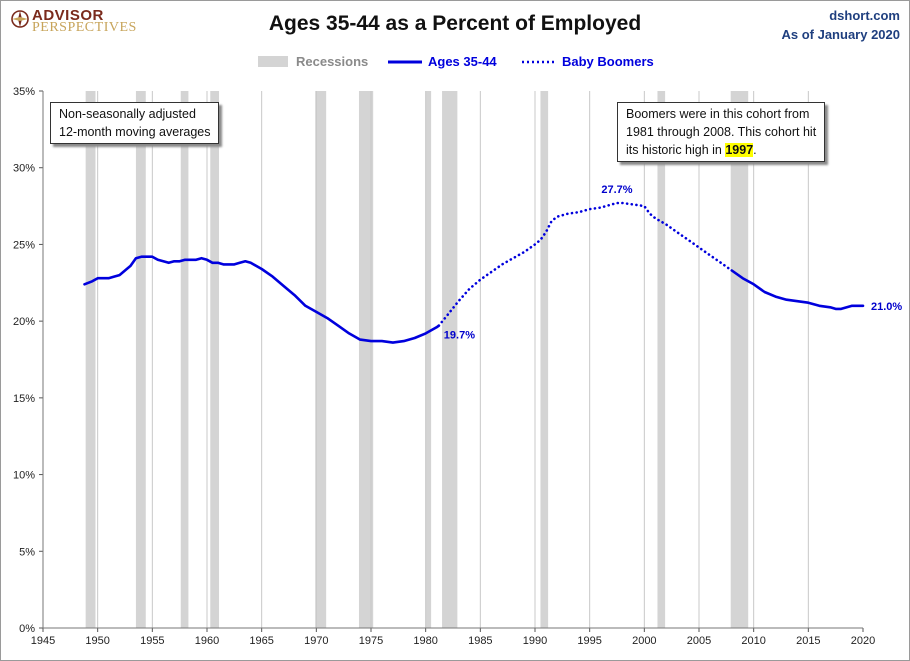  I want to click on x-tick-label: 1970, so click(316, 641).